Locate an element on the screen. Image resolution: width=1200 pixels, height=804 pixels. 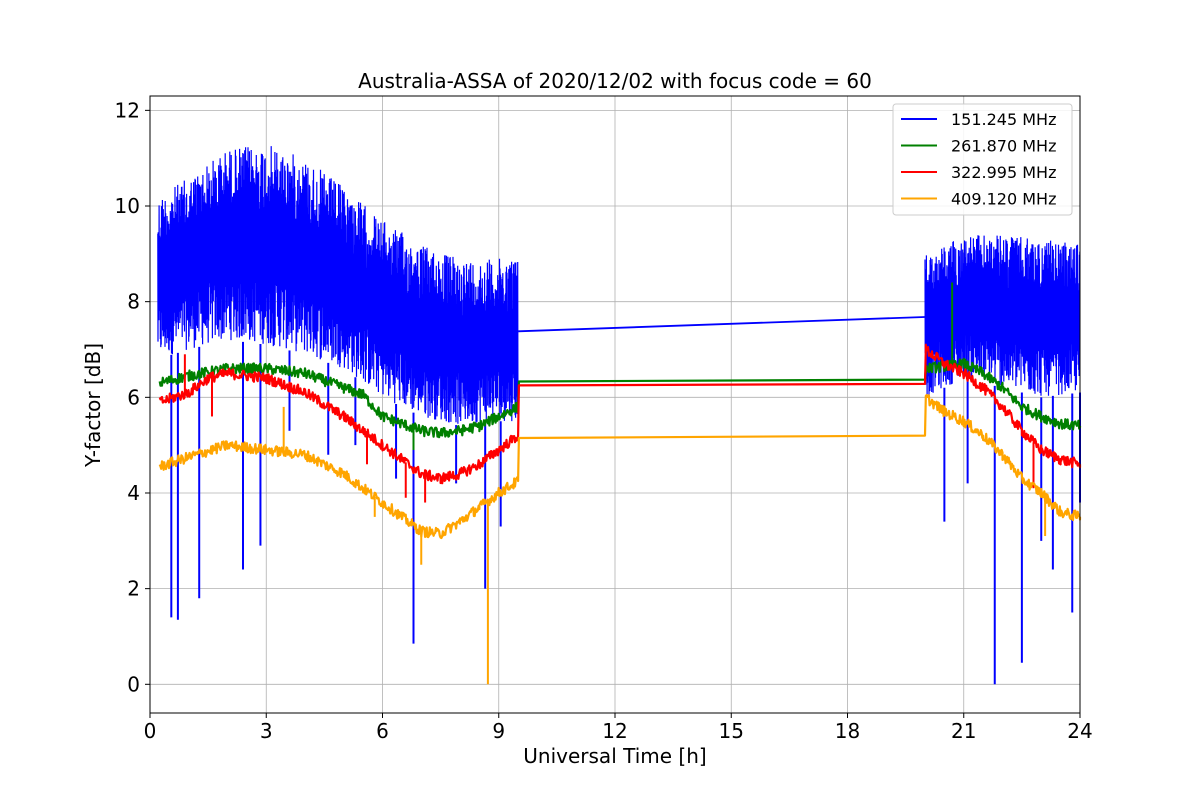
x-axis-label: Universal Time [h] is located at coordinates (614, 756).